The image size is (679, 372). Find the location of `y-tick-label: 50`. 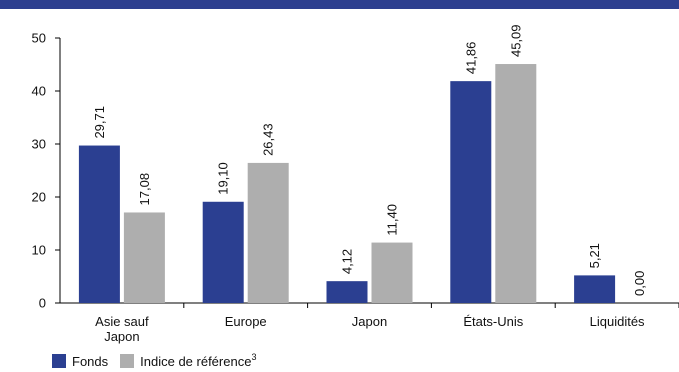

y-tick-label: 50 is located at coordinates (39, 38).